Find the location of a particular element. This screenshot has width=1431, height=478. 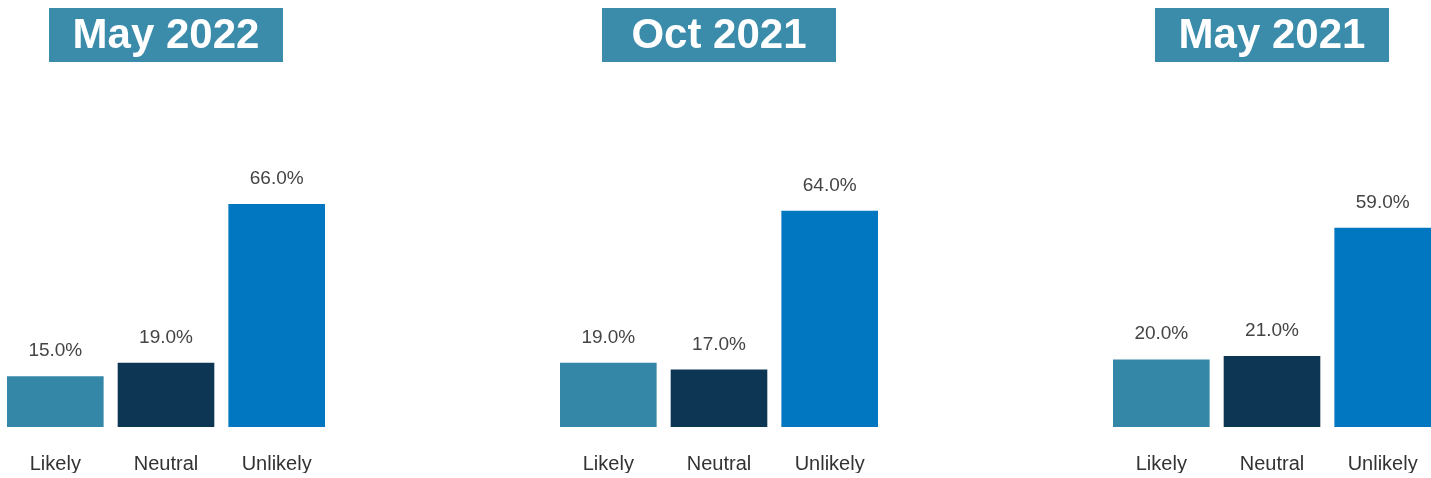

chart-title: May 2022 is located at coordinates (166, 33).